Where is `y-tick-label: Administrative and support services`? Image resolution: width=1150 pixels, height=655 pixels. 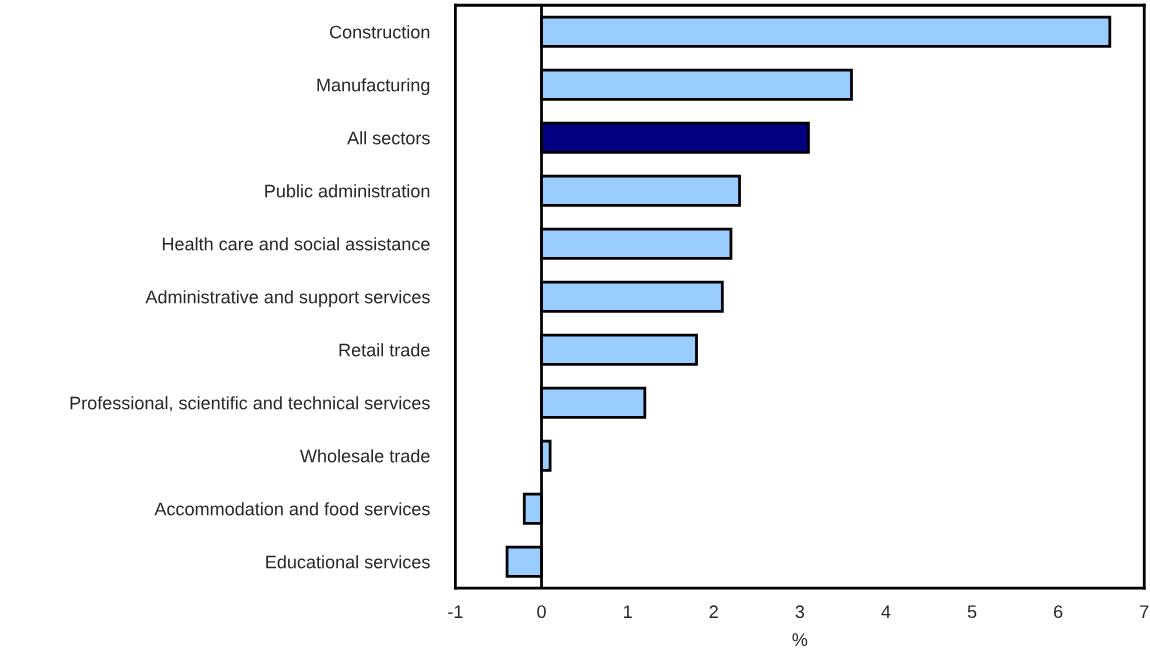 y-tick-label: Administrative and support services is located at coordinates (287, 298).